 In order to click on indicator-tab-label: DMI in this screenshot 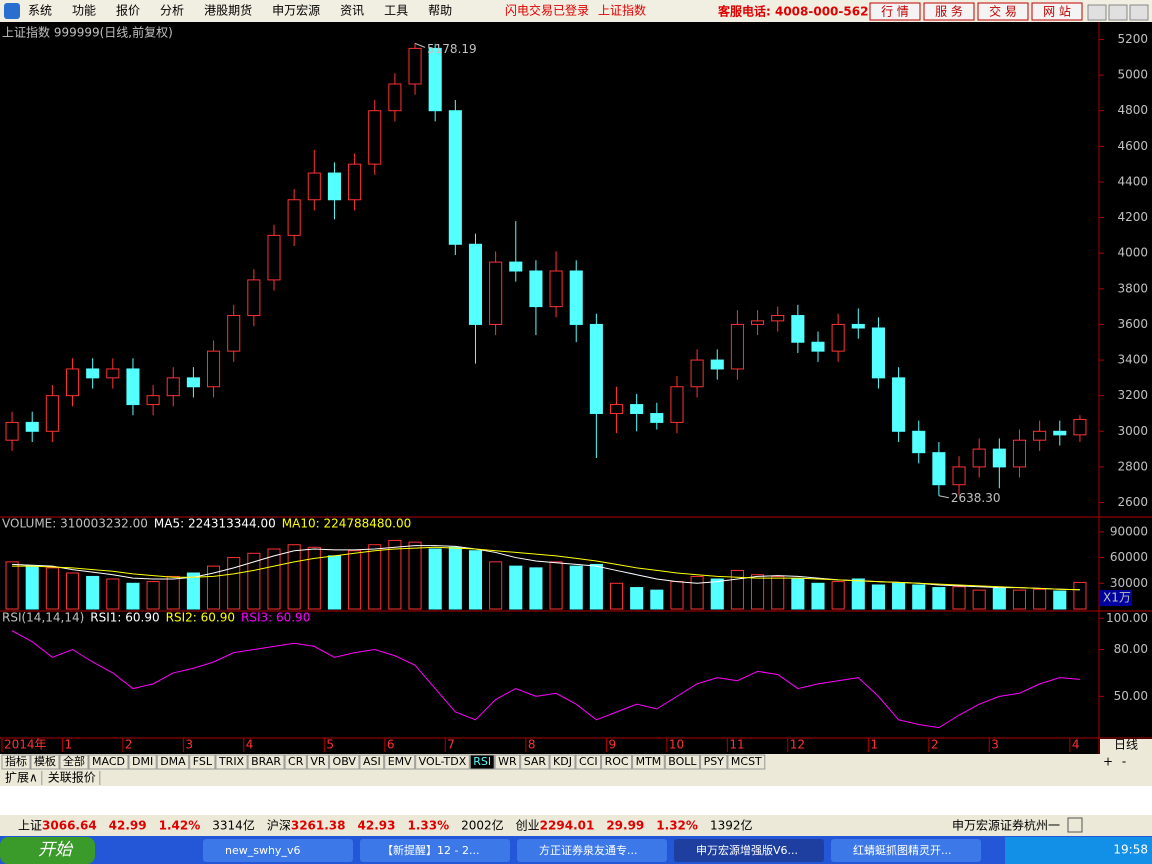, I will do `click(142, 761)`.